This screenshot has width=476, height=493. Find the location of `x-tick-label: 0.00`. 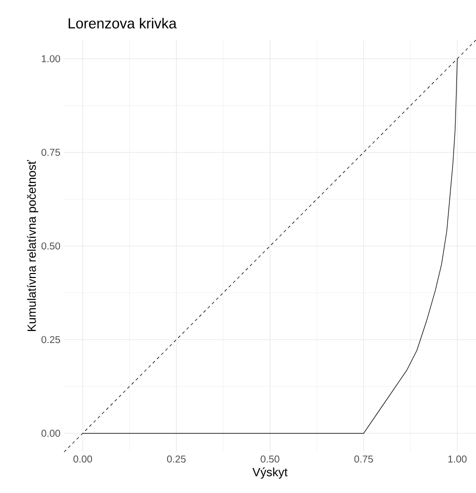

x-tick-label: 0.00 is located at coordinates (82, 459).